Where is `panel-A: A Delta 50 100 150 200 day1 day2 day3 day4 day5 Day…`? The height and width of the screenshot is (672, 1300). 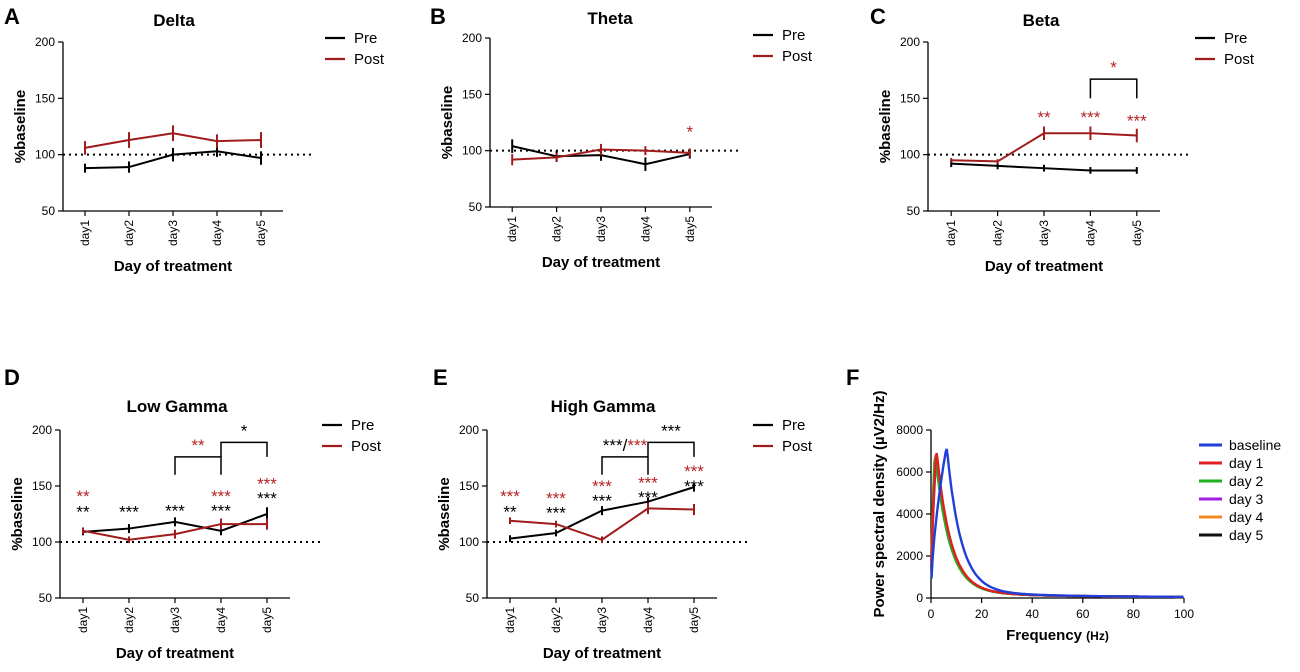
panel-A: A Delta 50 100 150 200 day1 day2 day3 day4 day5 Day… is located at coordinates (194, 139).